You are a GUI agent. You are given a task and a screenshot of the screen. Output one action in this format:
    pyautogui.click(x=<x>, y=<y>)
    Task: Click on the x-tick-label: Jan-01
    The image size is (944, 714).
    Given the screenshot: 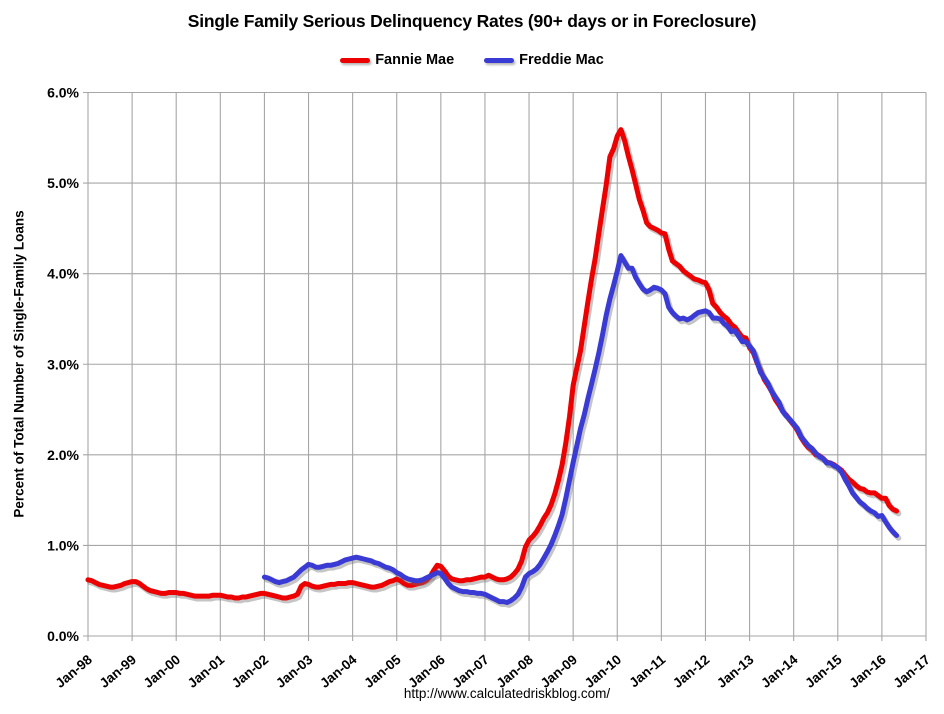 What is the action you would take?
    pyautogui.click(x=206, y=670)
    